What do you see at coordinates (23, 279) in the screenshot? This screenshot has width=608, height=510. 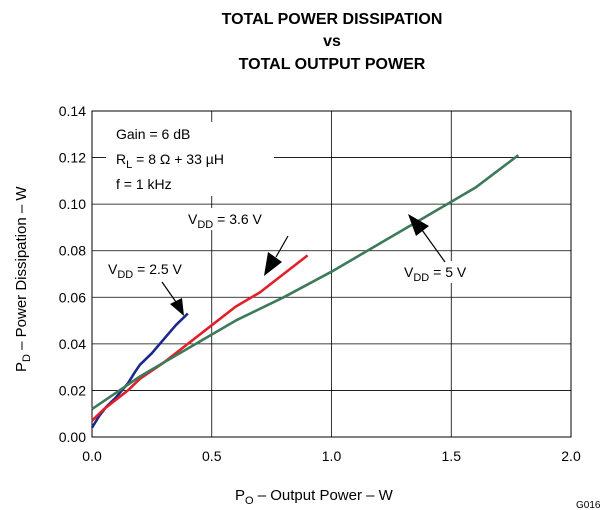 I see `y-axis-label: PD – Power Dissipation – W` at bounding box center [23, 279].